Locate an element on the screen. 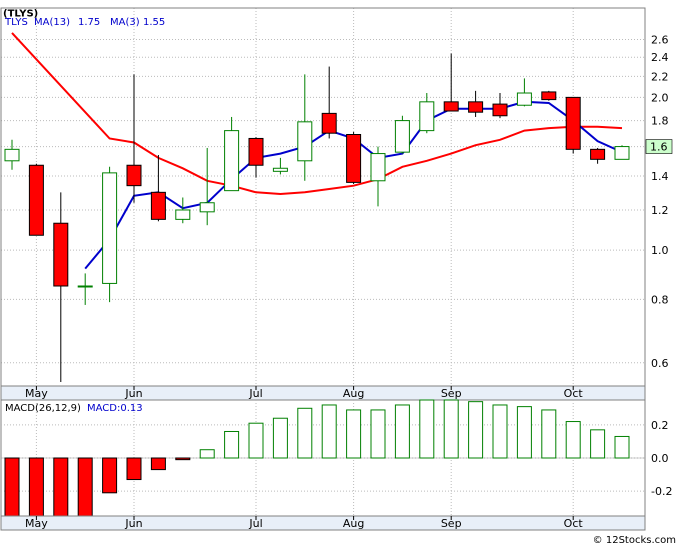 The image size is (680, 546). price-legend: TLYS MA(13) 1.75 MA(3) 1.55 is located at coordinates (84, 22).